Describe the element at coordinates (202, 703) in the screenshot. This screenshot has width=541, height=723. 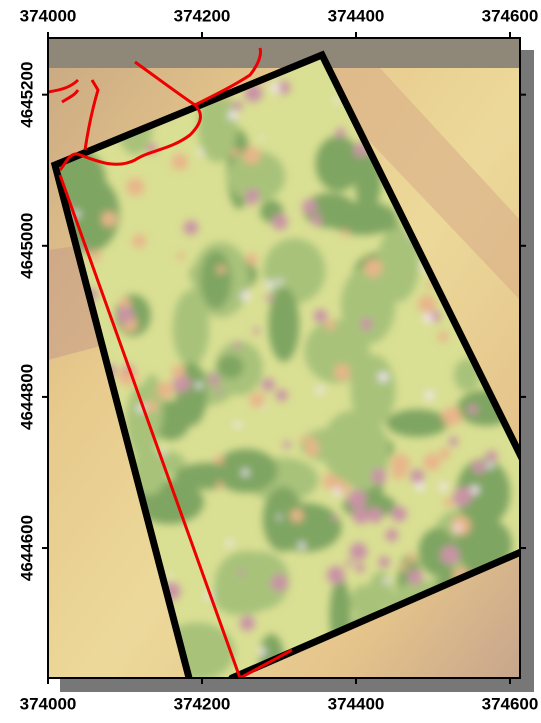
I see `x-tick-label-bottom: 374200` at that location.